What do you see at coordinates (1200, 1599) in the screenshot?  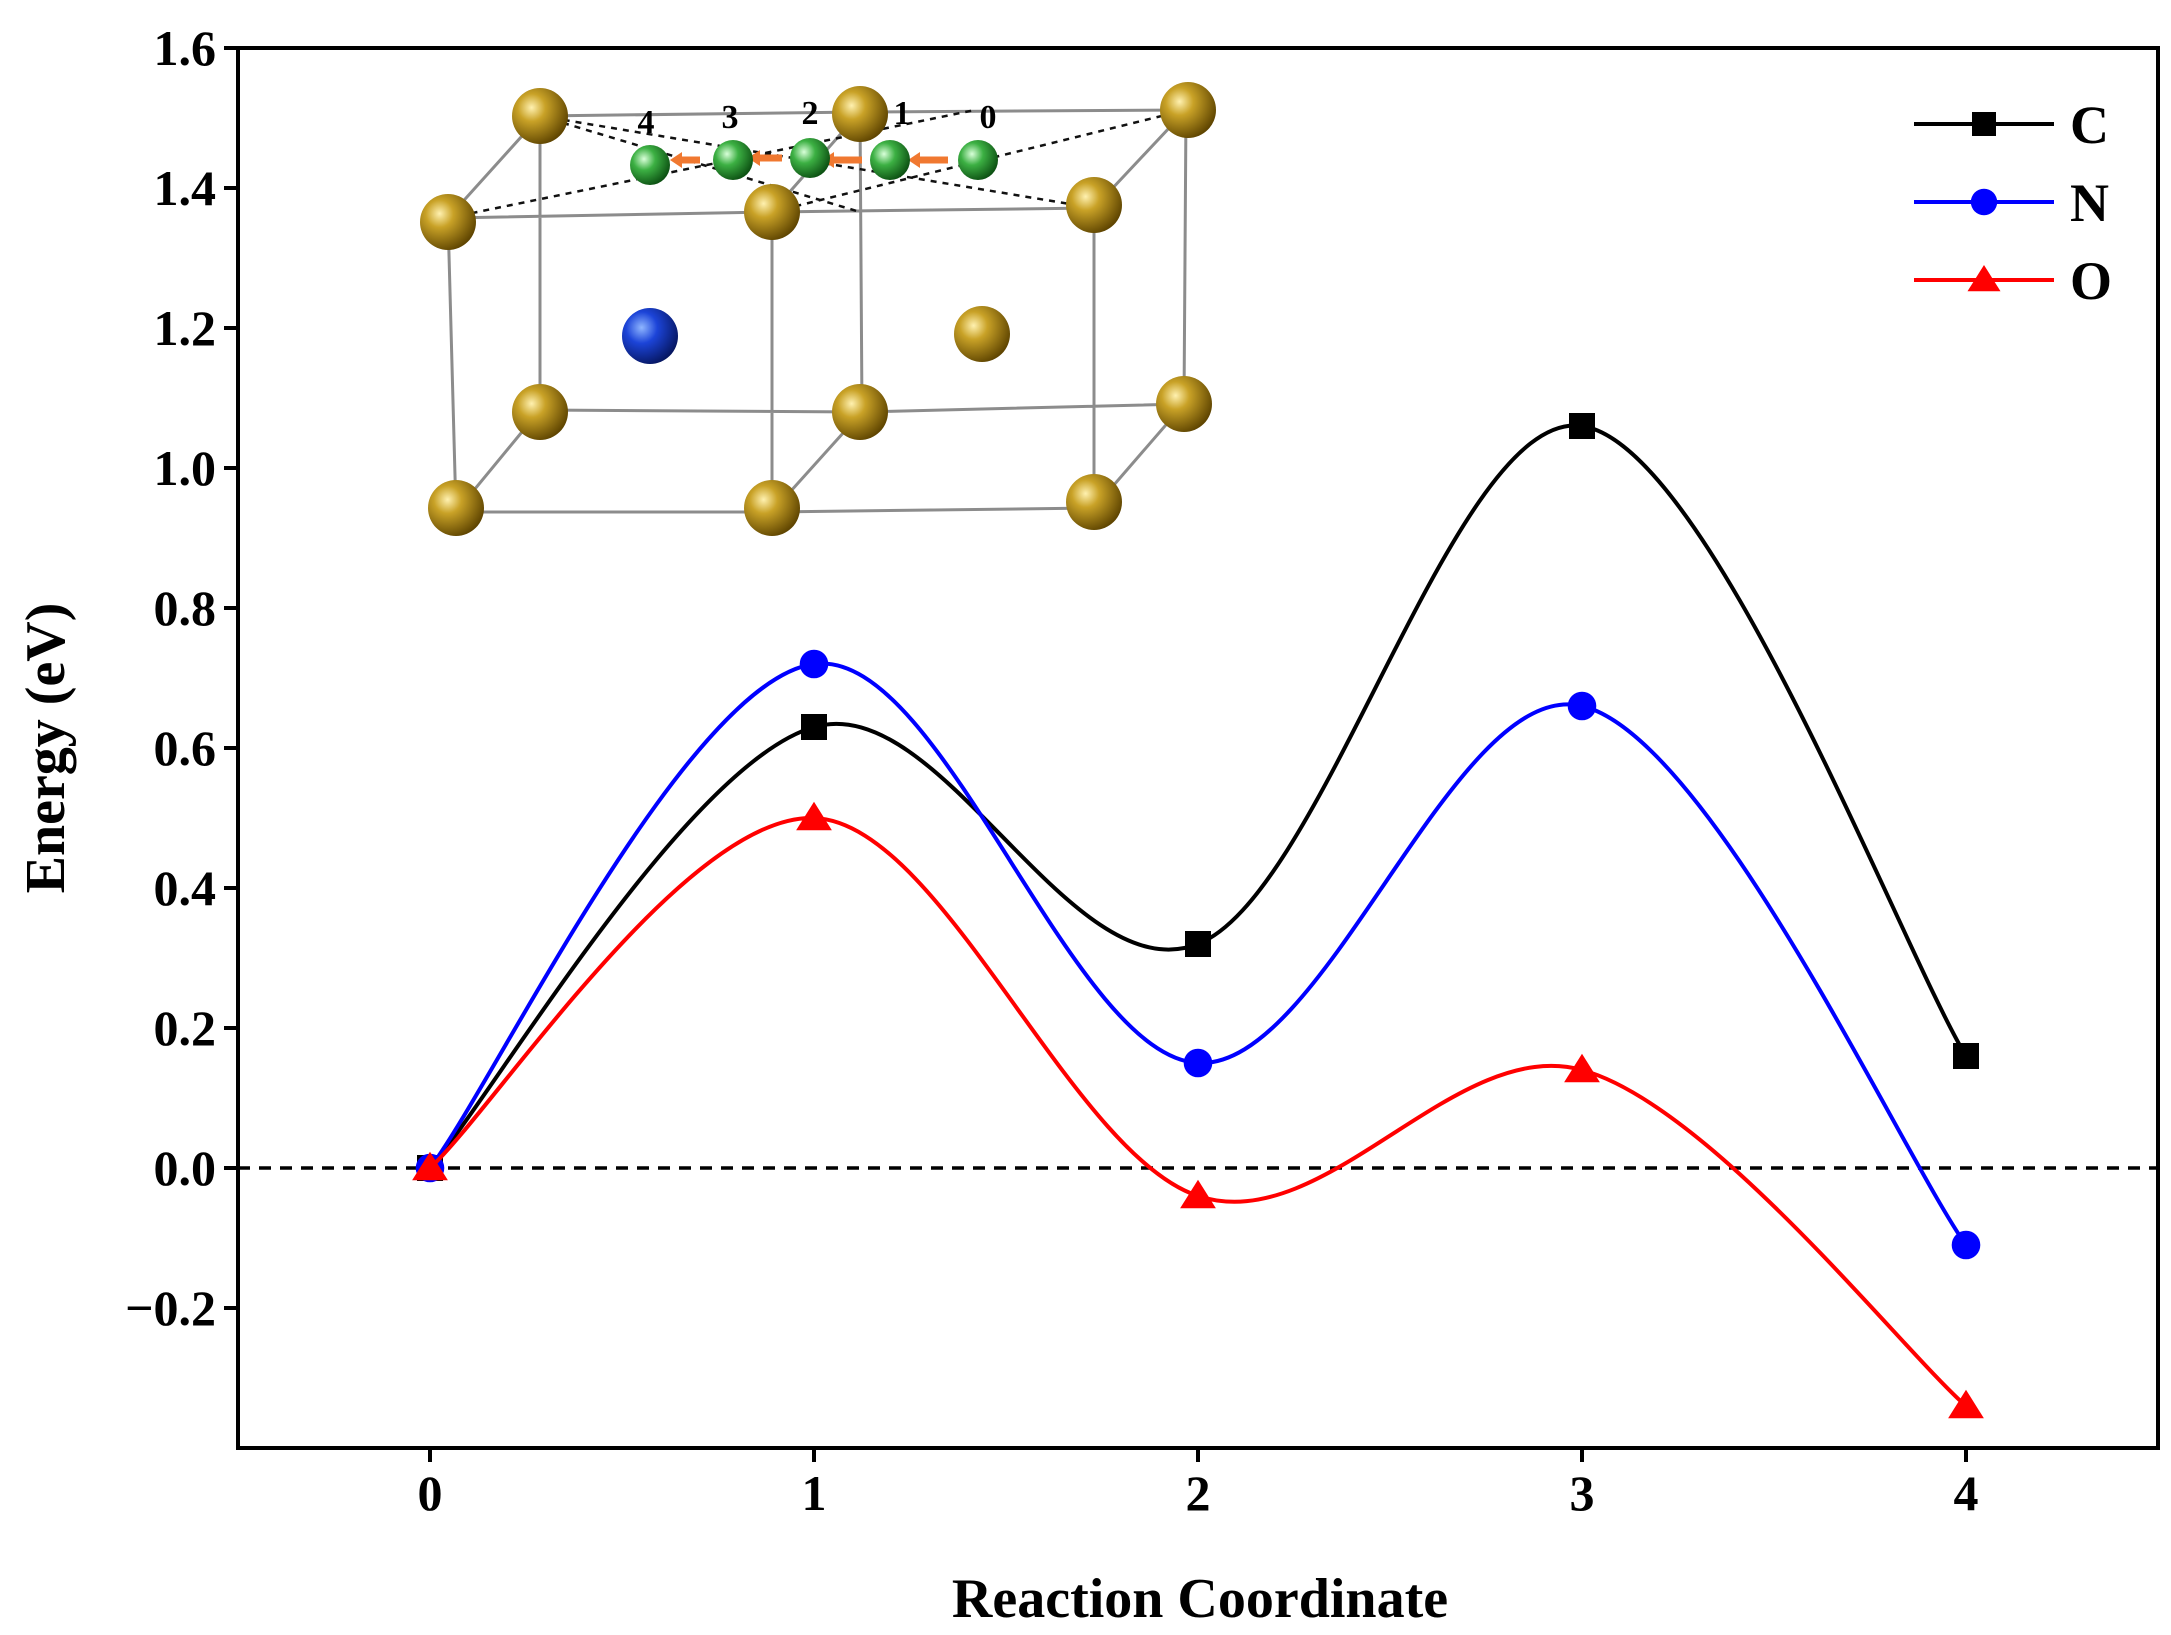 I see `x-axis-label: Reaction Coordinate` at bounding box center [1200, 1599].